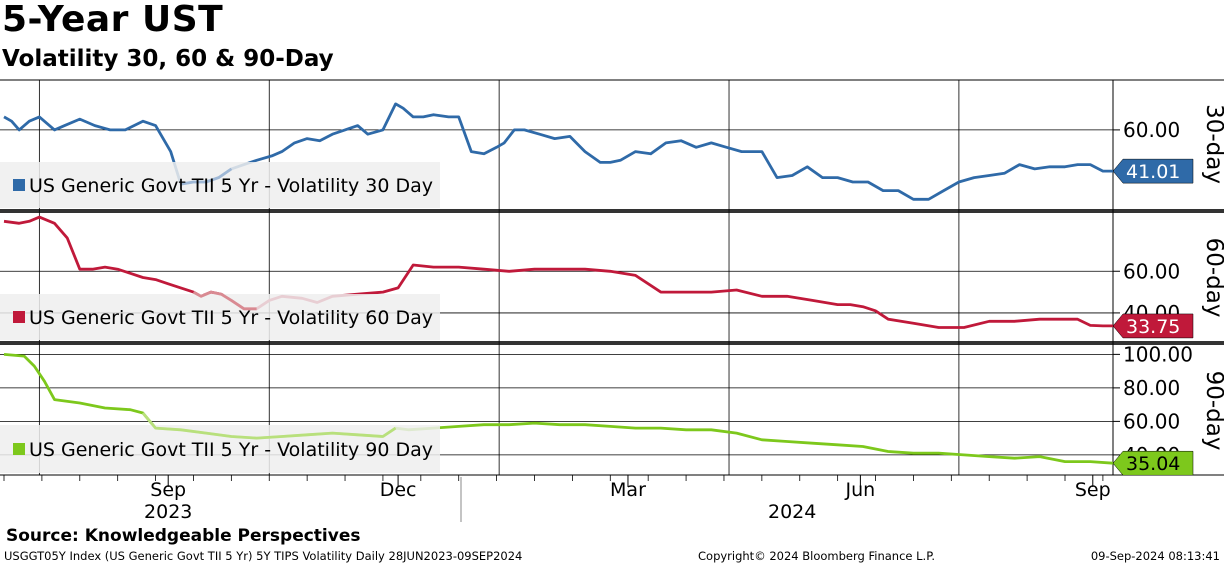  I want to click on axis-title-90-day: 90-day, so click(1212, 411).